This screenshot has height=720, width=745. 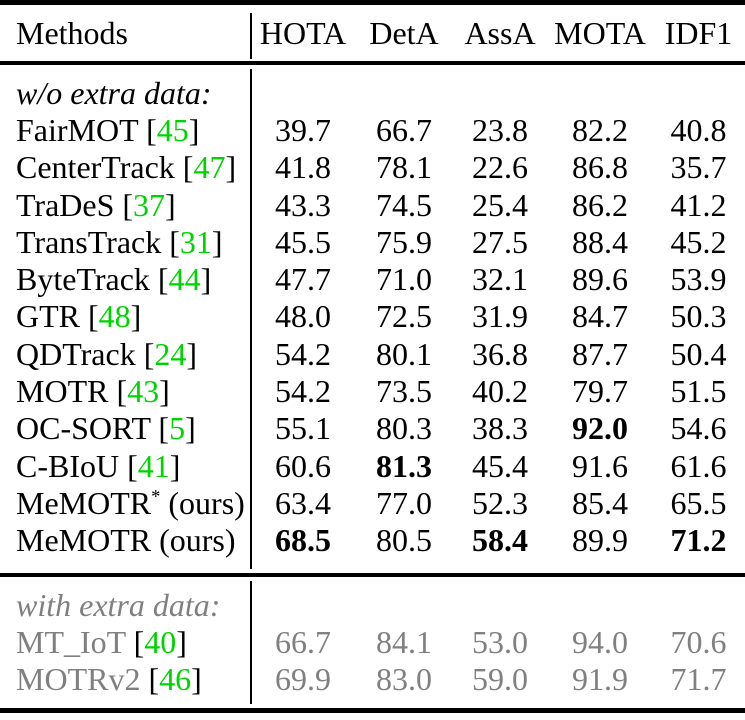 I want to click on citation-ref: 45, so click(x=172, y=129).